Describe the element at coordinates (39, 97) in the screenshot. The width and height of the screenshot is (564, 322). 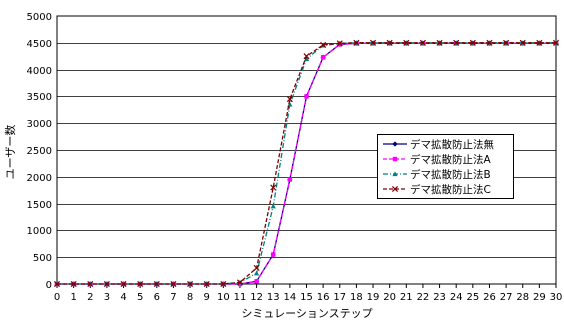
I see `y-tick-label: 3500` at that location.